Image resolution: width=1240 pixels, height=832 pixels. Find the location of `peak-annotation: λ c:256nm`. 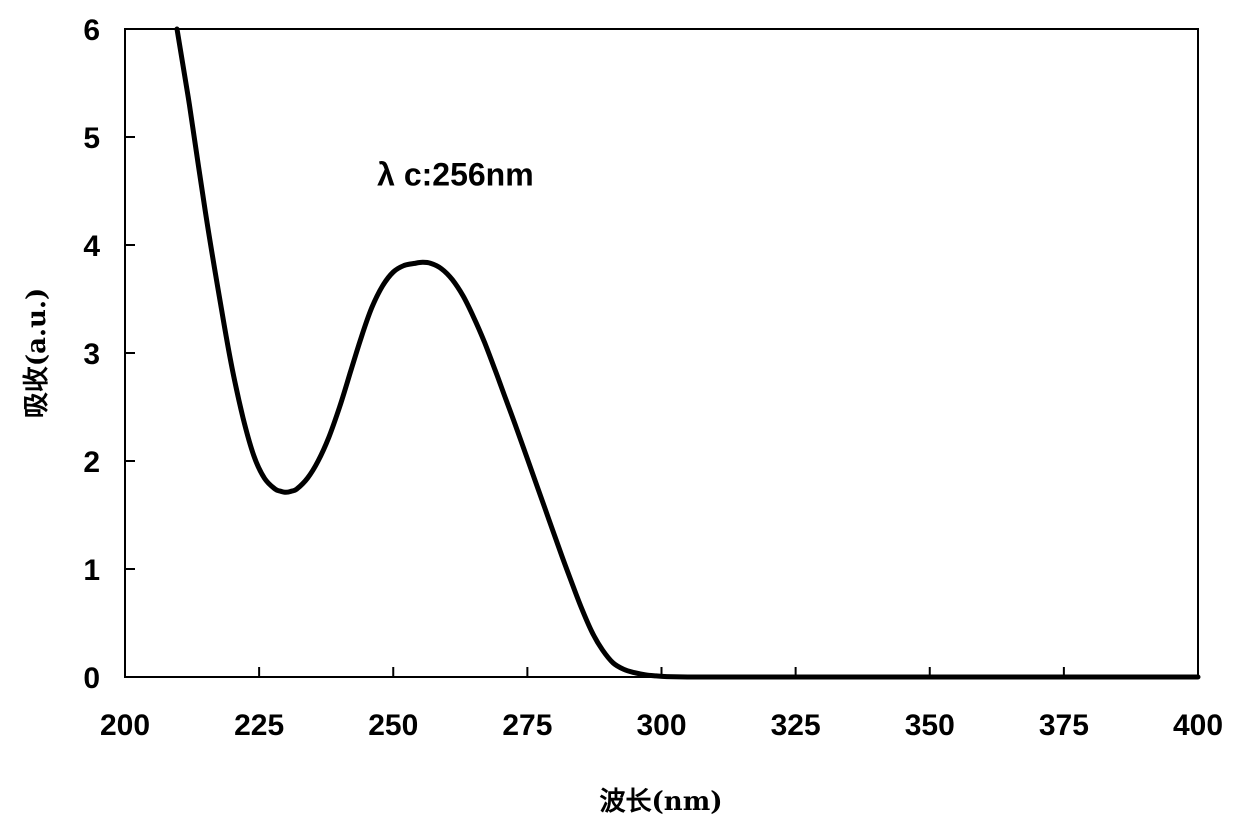

peak-annotation: λ c:256nm is located at coordinates (455, 175).